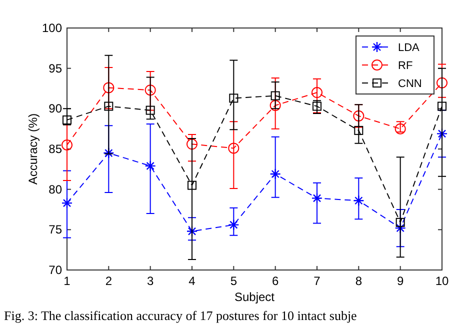 The height and width of the screenshot is (325, 474). I want to click on y-tick-label: 95, so click(55, 68).